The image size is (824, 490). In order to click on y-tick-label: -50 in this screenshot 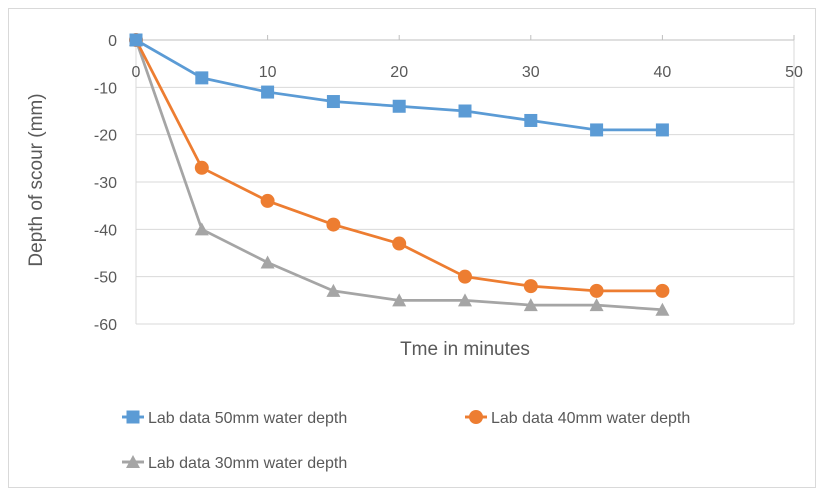, I will do `click(105, 278)`.